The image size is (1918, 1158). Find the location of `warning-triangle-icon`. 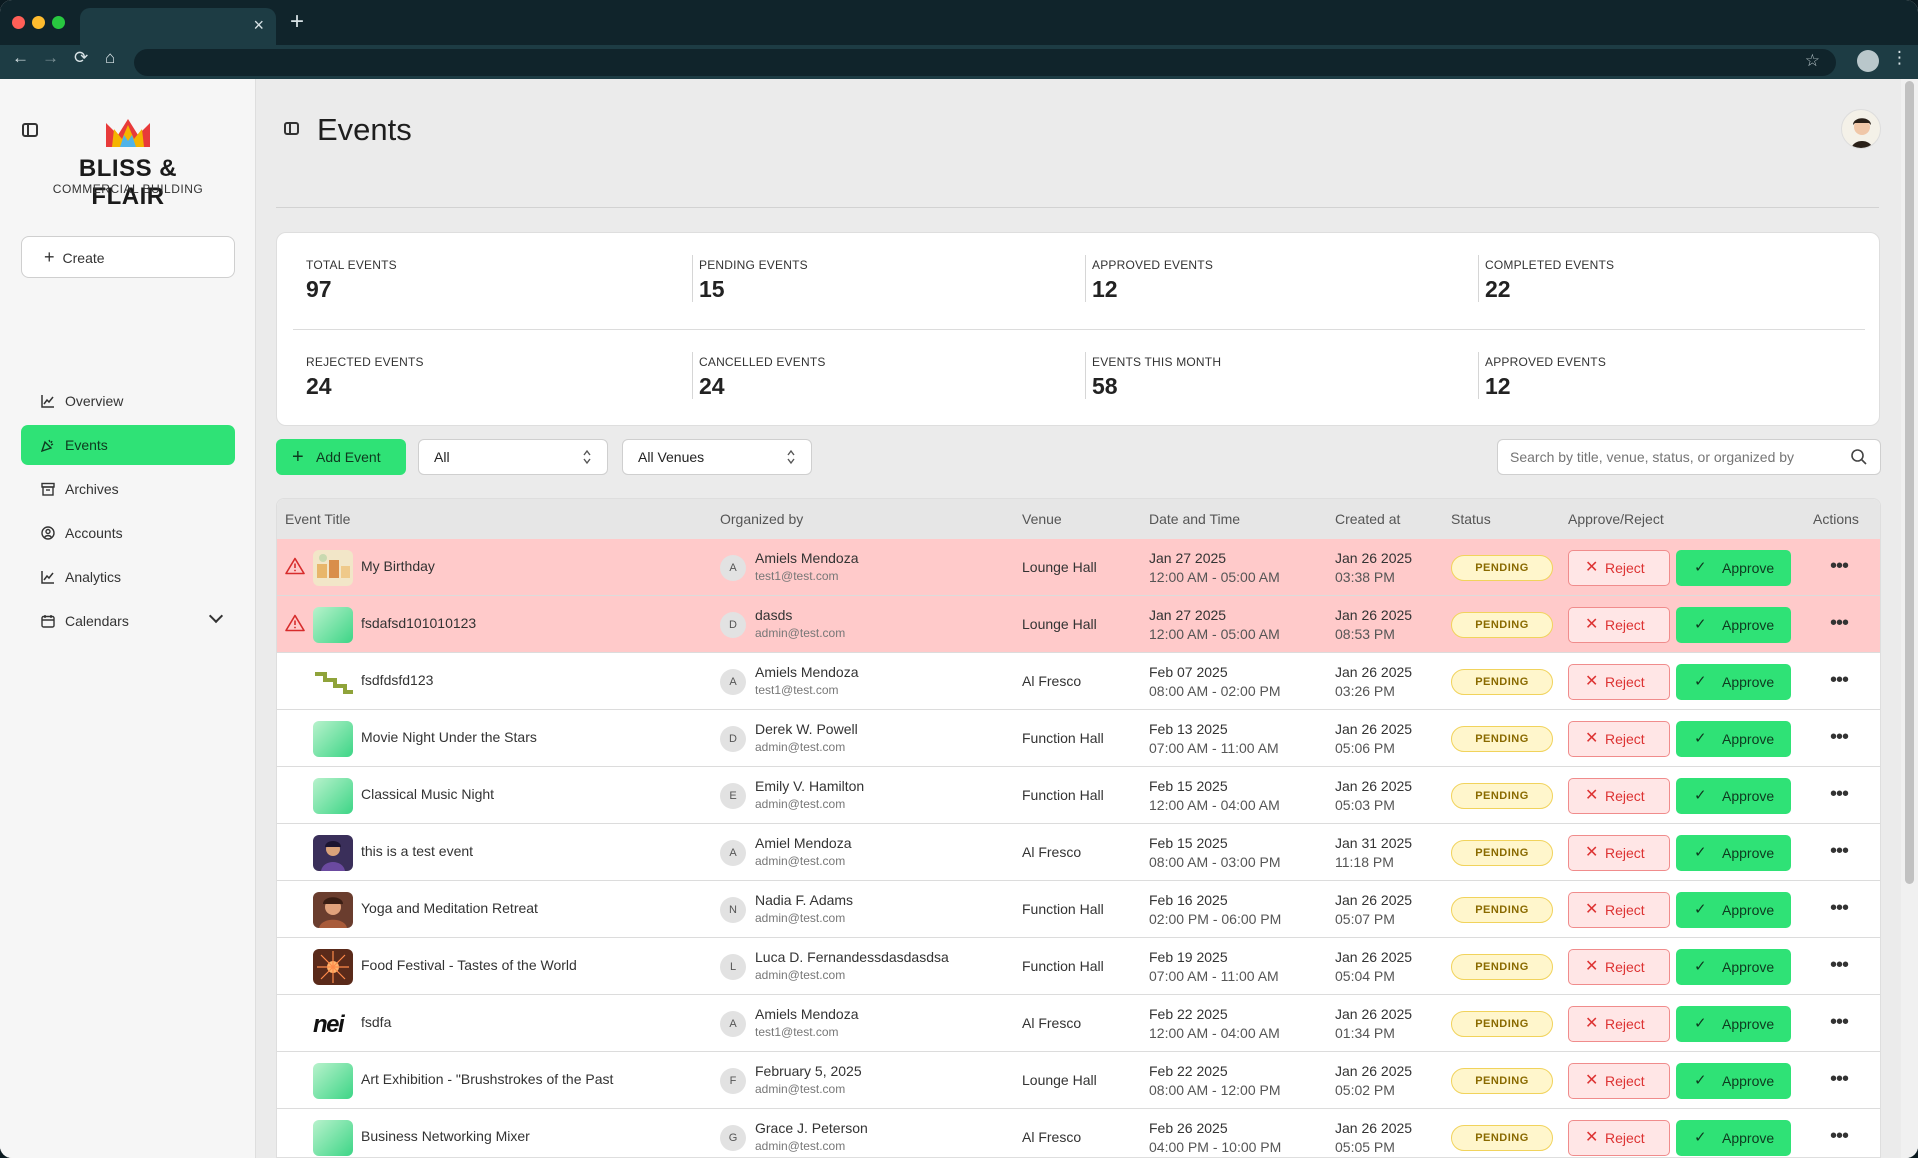

warning-triangle-icon is located at coordinates (295, 566).